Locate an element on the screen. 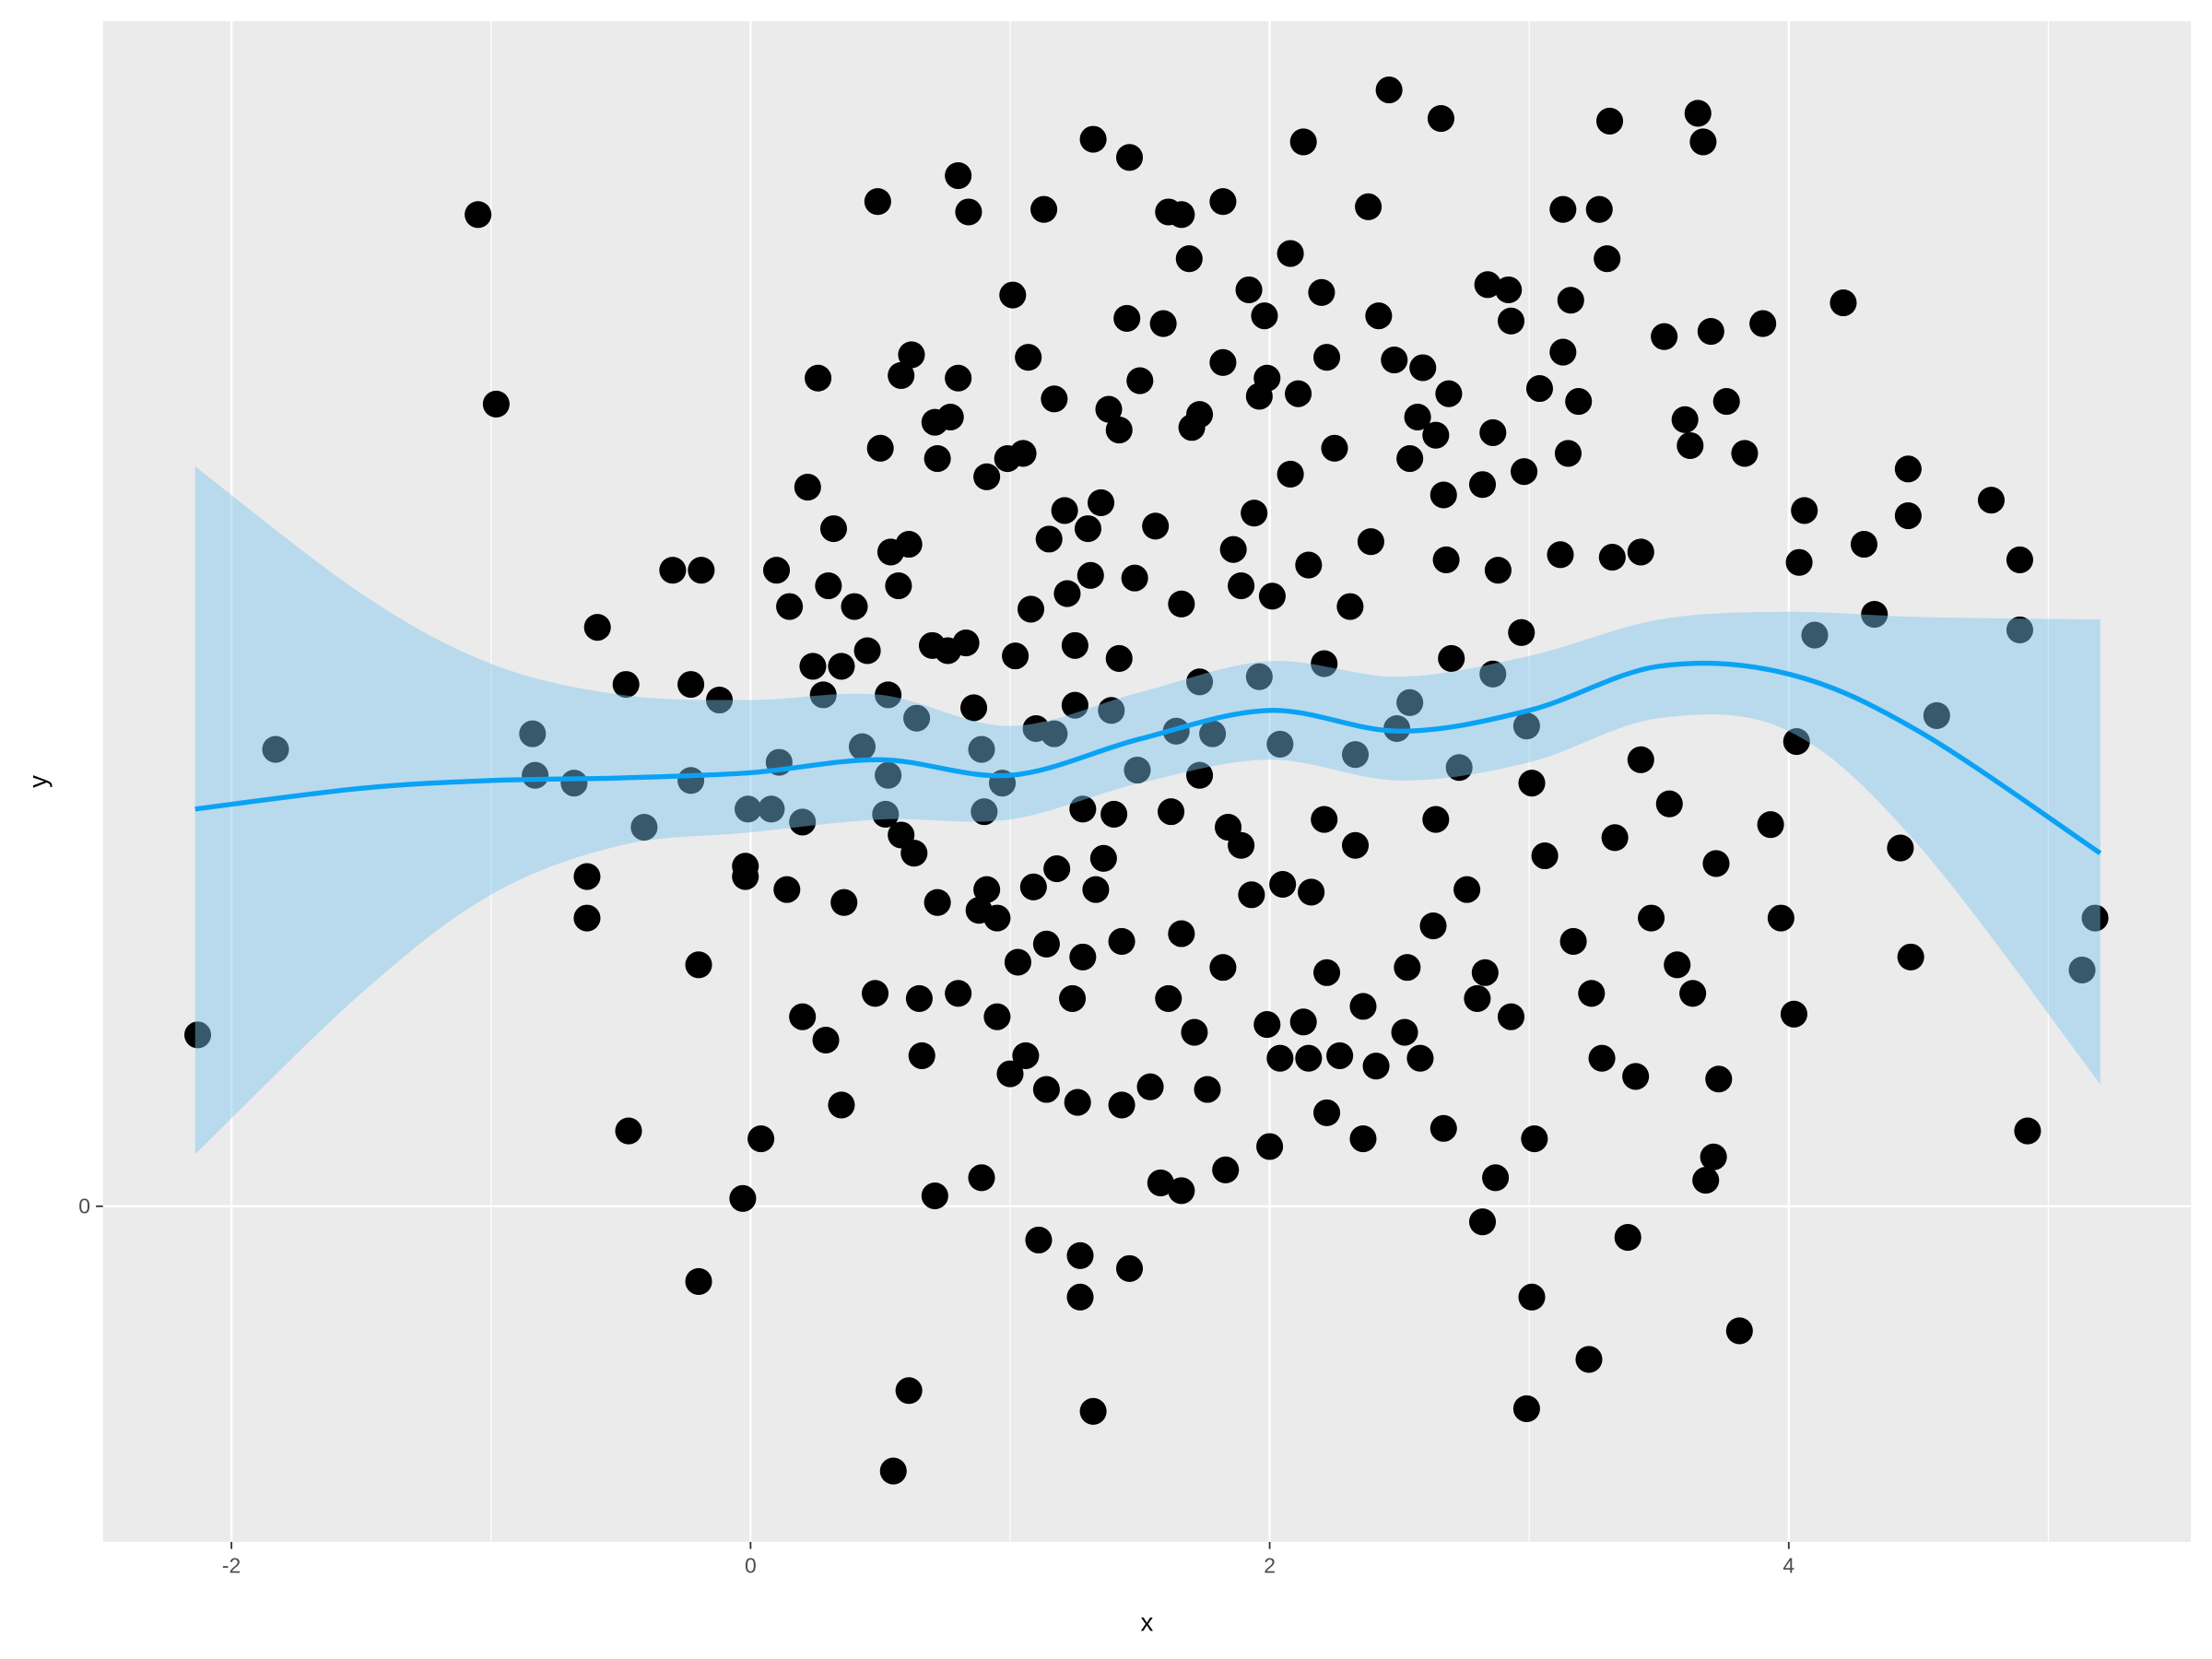 Image resolution: width=2212 pixels, height=1659 pixels. y-axis-title: y is located at coordinates (38, 781).